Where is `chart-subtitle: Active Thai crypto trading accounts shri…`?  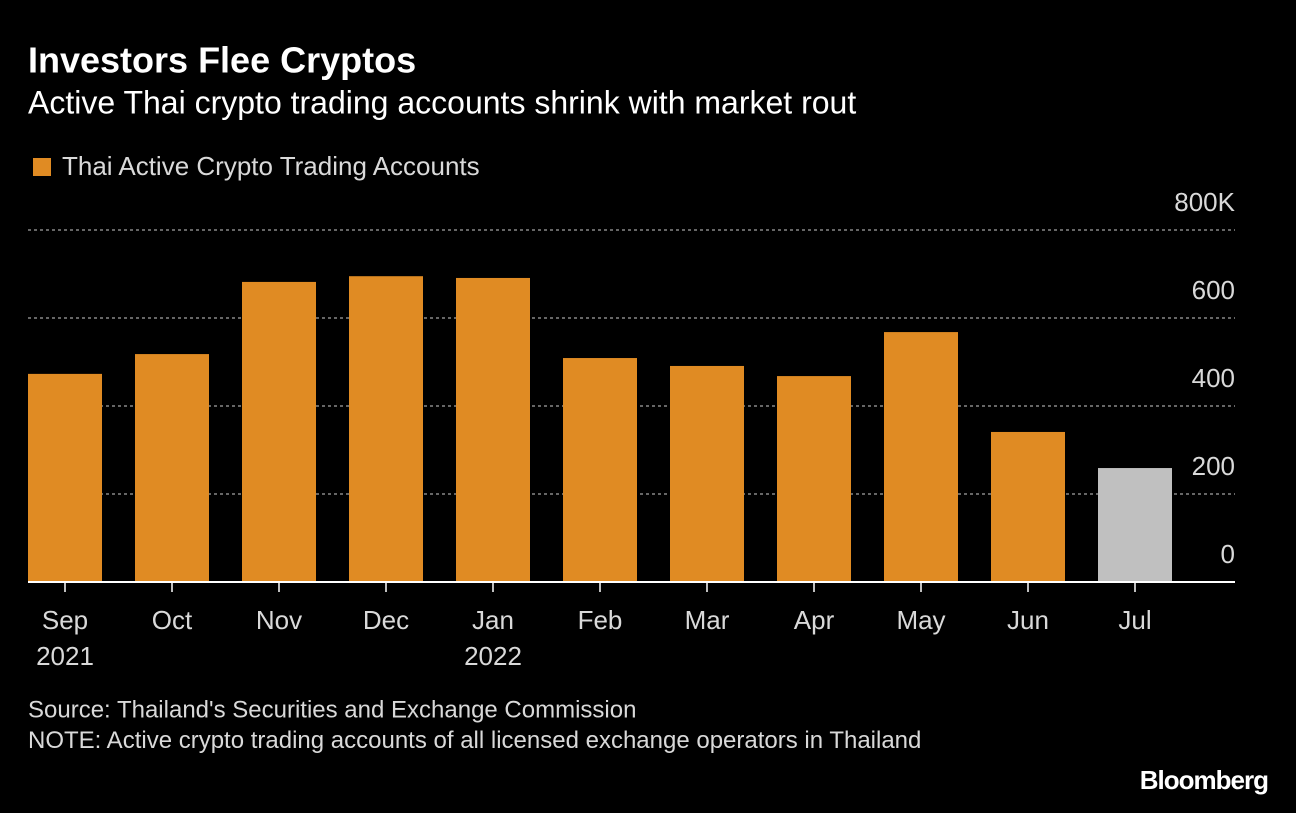
chart-subtitle: Active Thai crypto trading accounts shri… is located at coordinates (442, 102).